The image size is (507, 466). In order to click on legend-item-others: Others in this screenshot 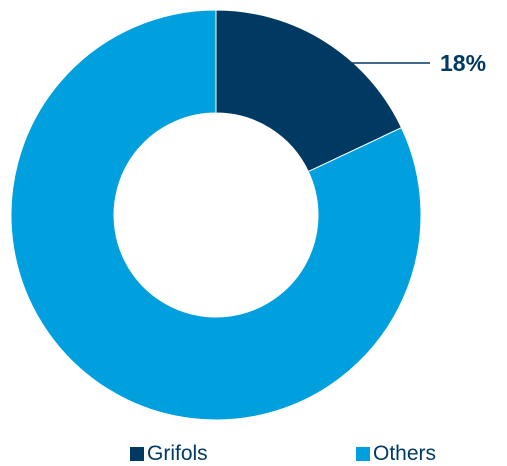, I will do `click(396, 454)`.